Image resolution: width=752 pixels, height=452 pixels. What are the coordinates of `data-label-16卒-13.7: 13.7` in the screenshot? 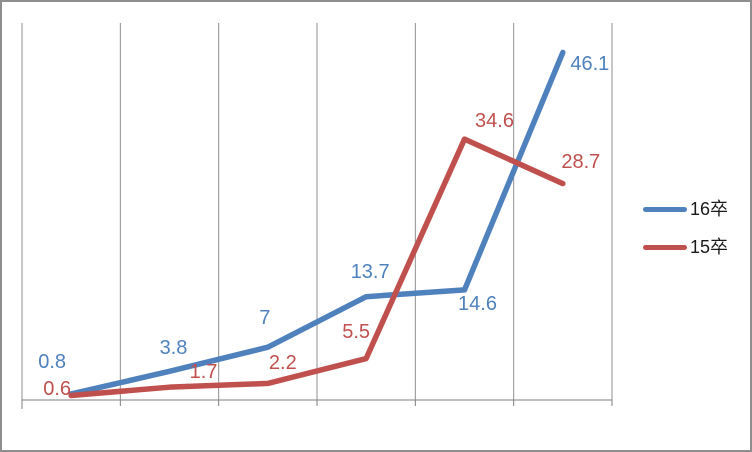 It's located at (370, 271).